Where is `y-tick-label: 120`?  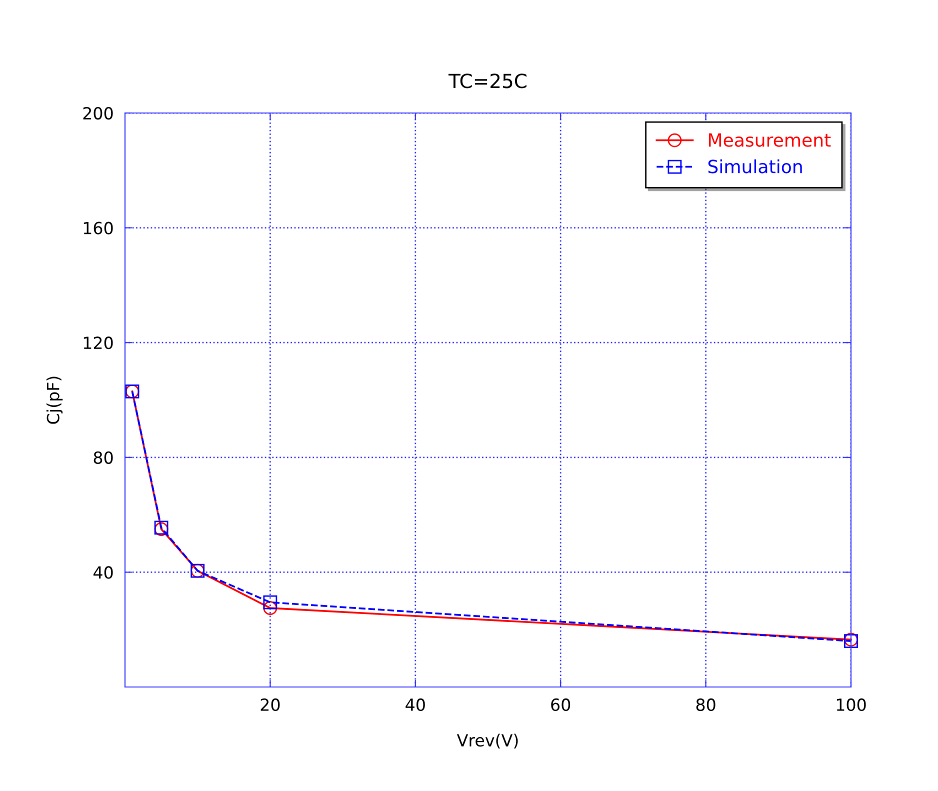
y-tick-label: 120 is located at coordinates (98, 343).